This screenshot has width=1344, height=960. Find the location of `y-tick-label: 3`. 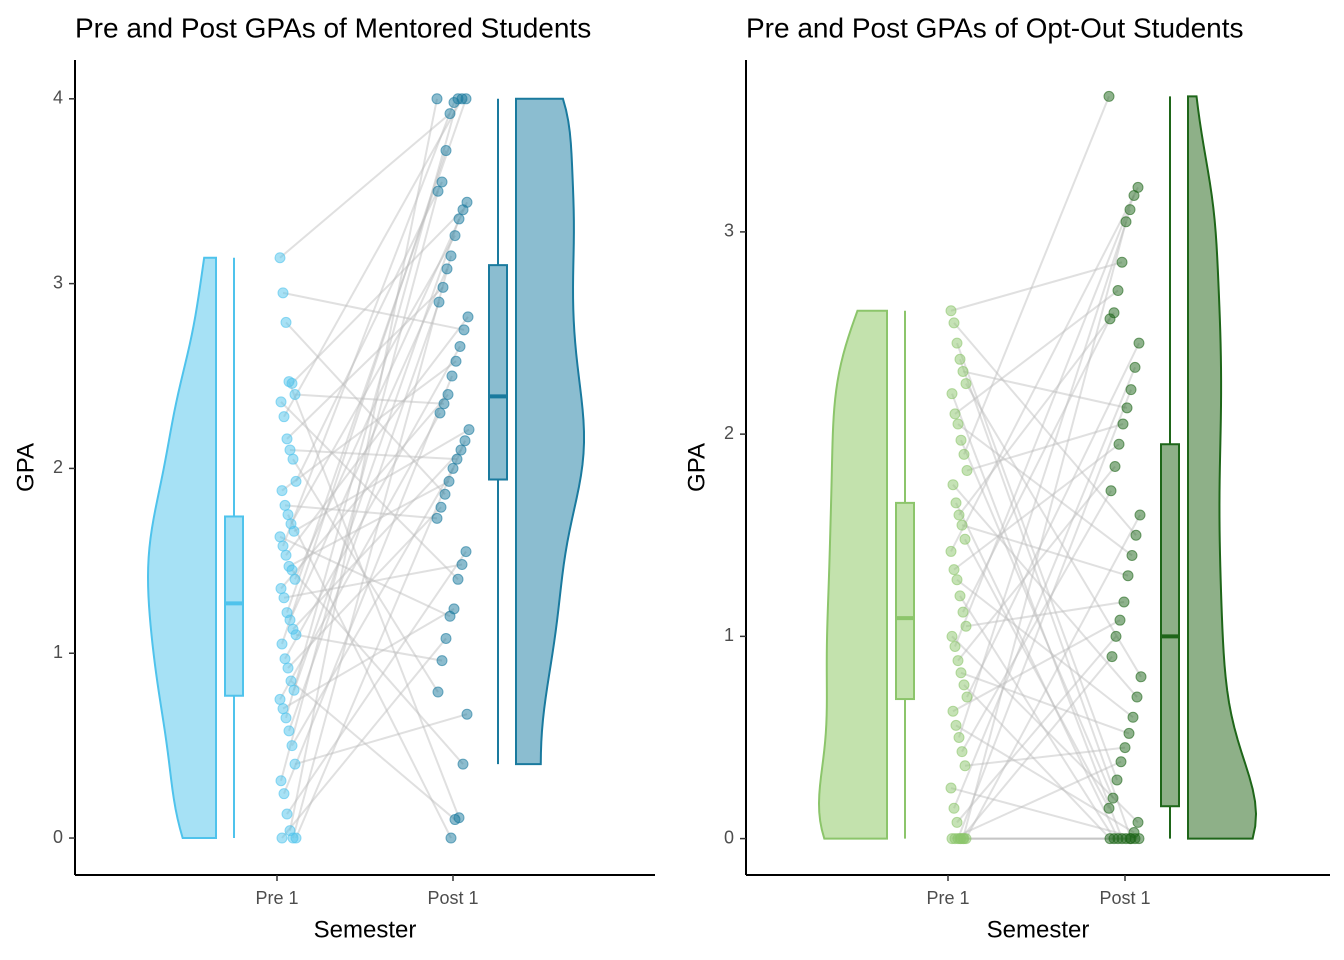

y-tick-label: 3 is located at coordinates (58, 282).